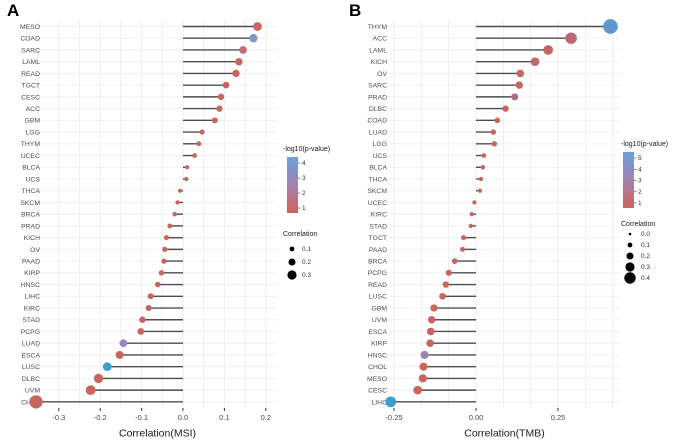 Image resolution: width=683 pixels, height=444 pixels. Describe the element at coordinates (30, 74) in the screenshot. I see `category-label: READ` at that location.